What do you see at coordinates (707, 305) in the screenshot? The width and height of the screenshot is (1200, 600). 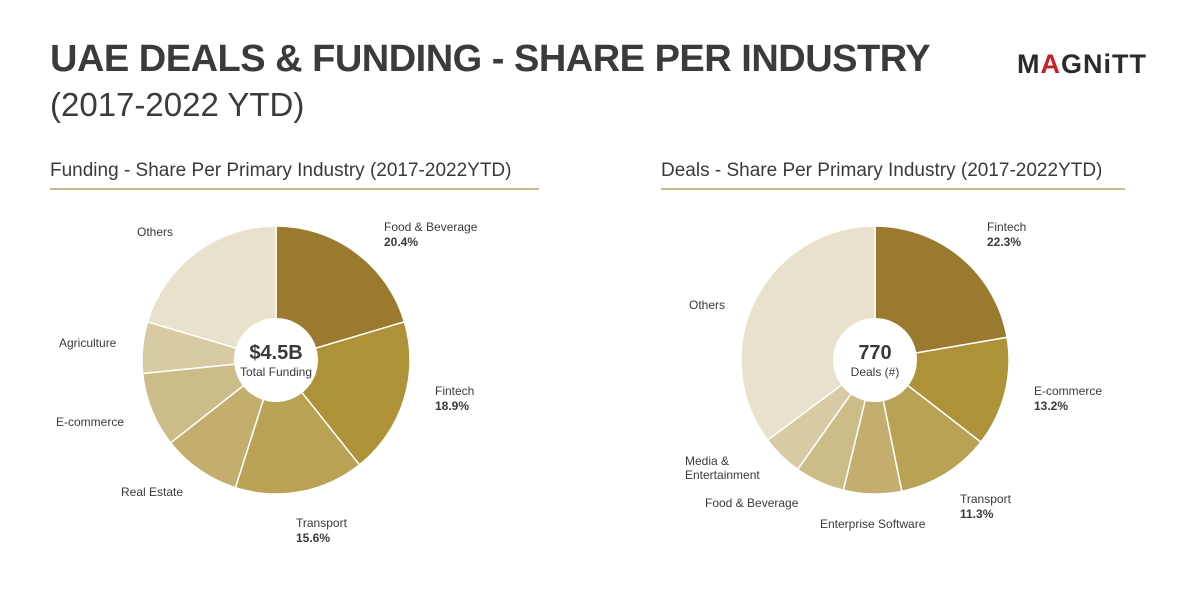 I see `deals-label-others: Others` at bounding box center [707, 305].